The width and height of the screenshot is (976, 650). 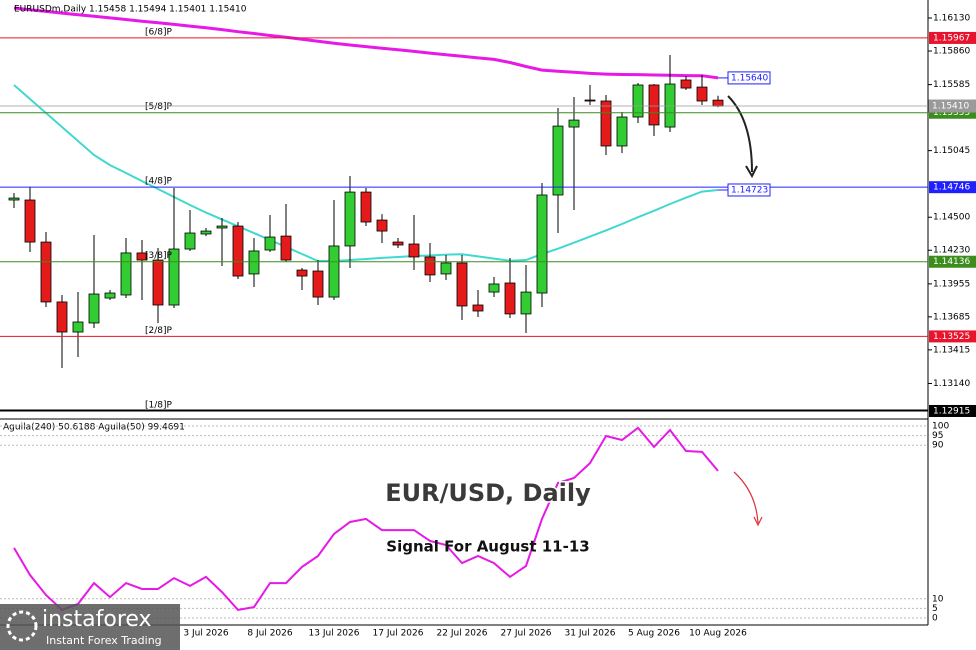 I want to click on price-marker-label: 1.15410, so click(x=950, y=107).